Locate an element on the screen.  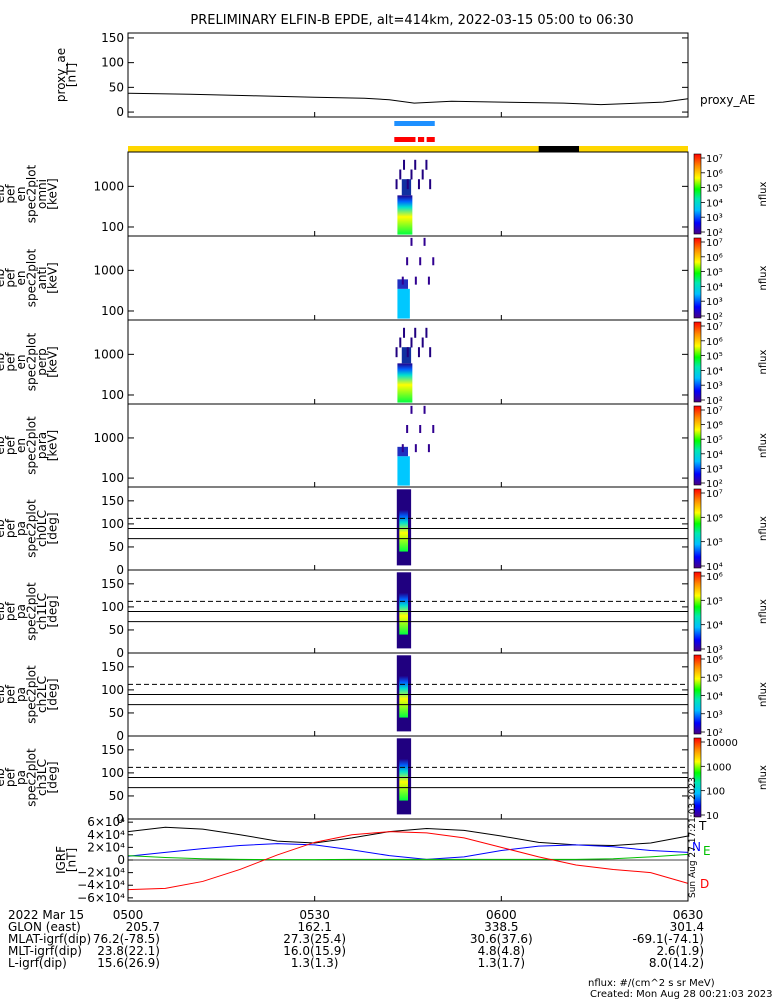
ch1LC-ytick-label-2: 100 is located at coordinates (112, 607).